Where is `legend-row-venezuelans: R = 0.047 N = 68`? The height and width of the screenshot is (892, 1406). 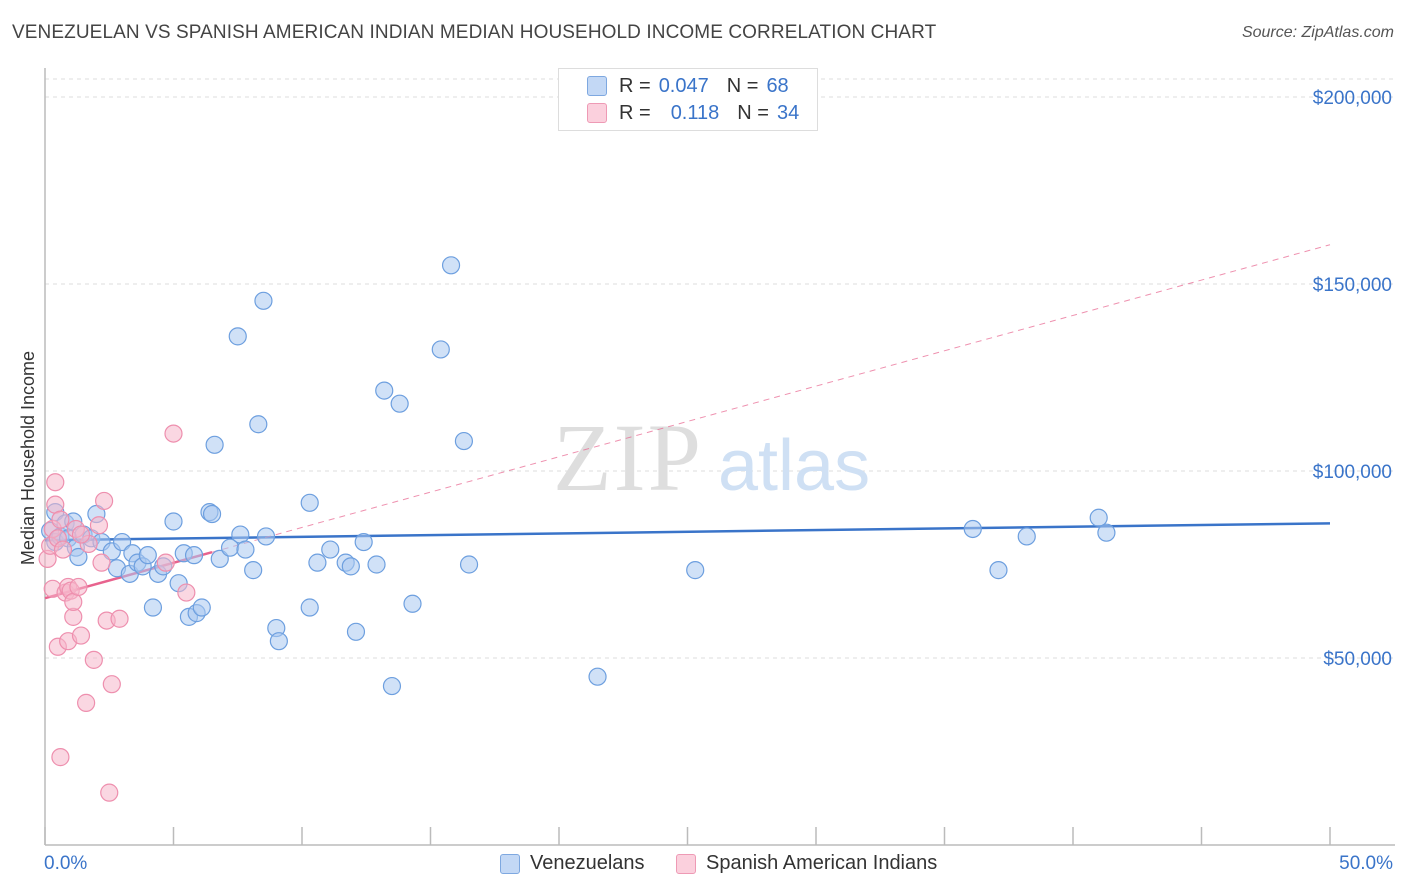 legend-row-venezuelans: R = 0.047 N = 68 is located at coordinates (688, 86).